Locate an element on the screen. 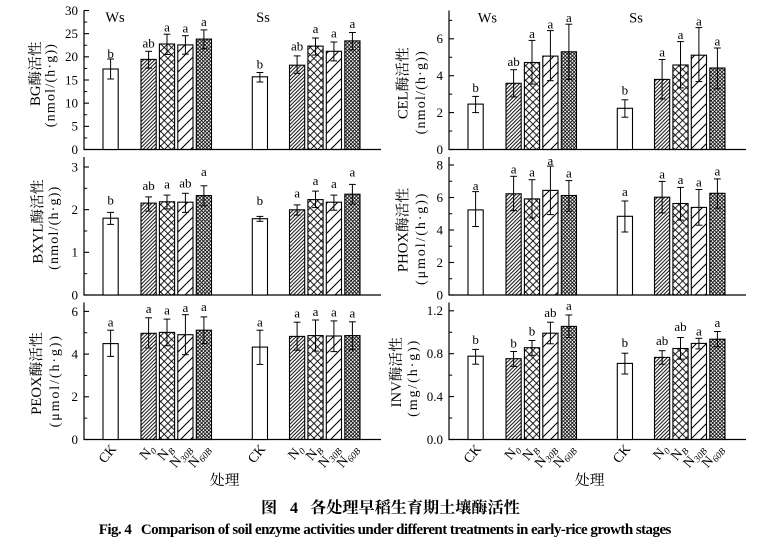  svg-text: PEOX is located at coordinates (37, 395).